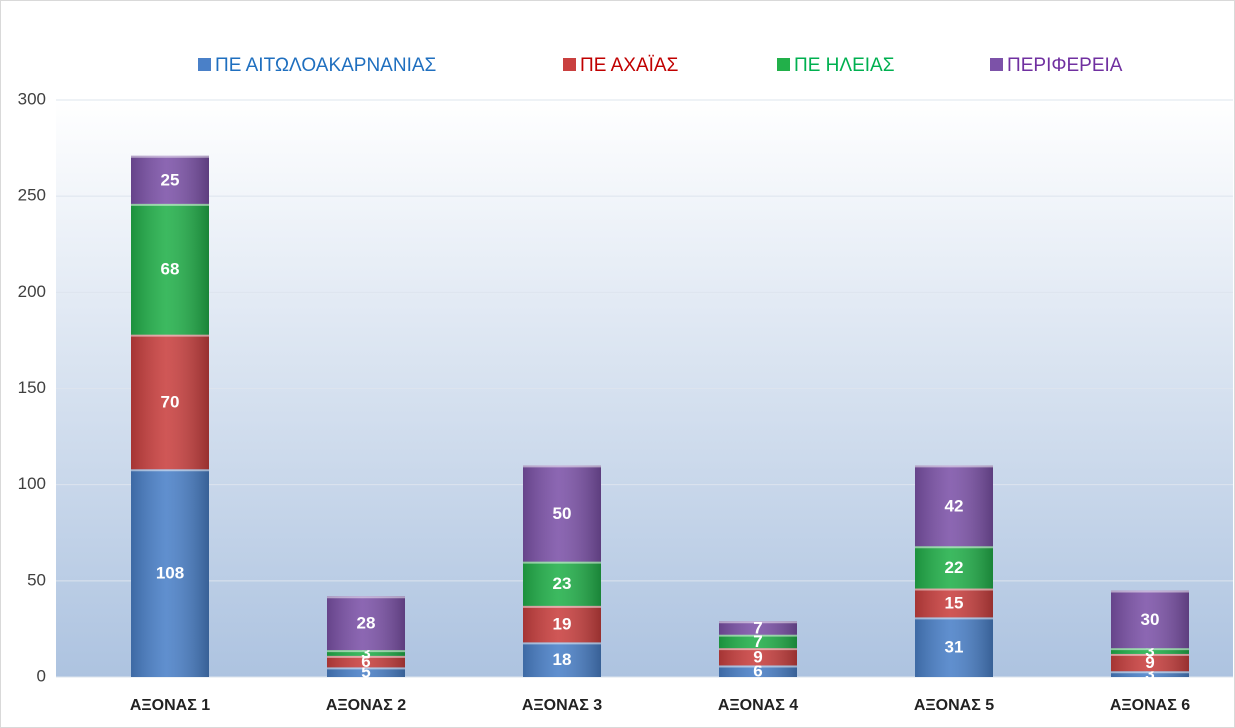  Describe the element at coordinates (844, 65) in the screenshot. I see `legend-label: ΠΕ ΗΛΕΙΑΣ` at that location.